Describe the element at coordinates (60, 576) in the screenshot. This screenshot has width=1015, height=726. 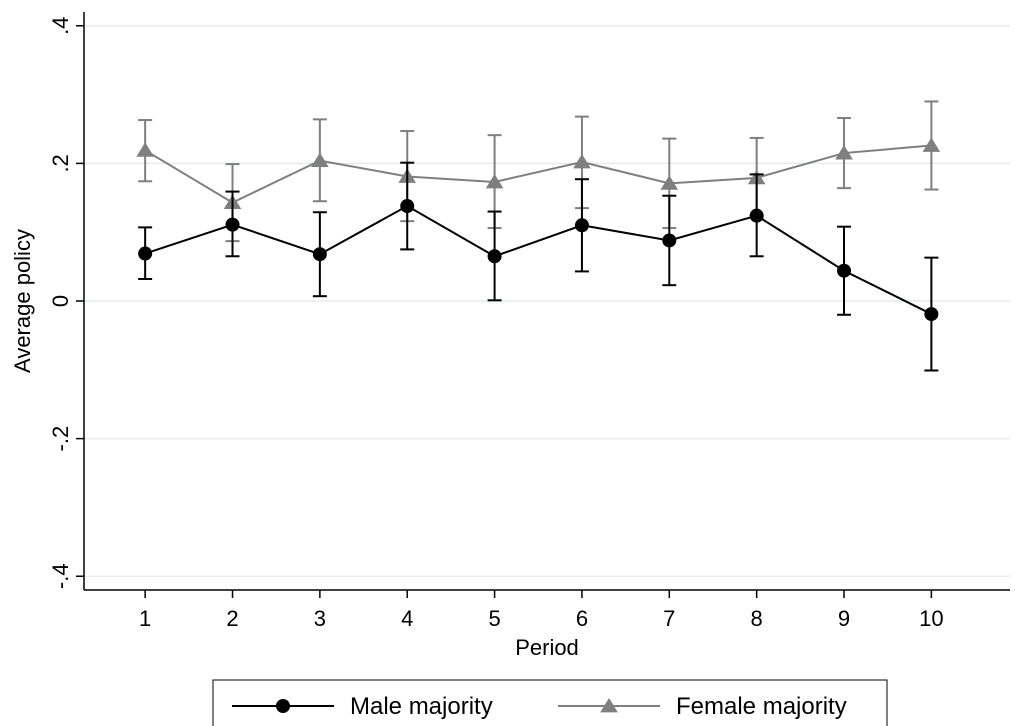
I see `y-tick-label: -.4` at that location.